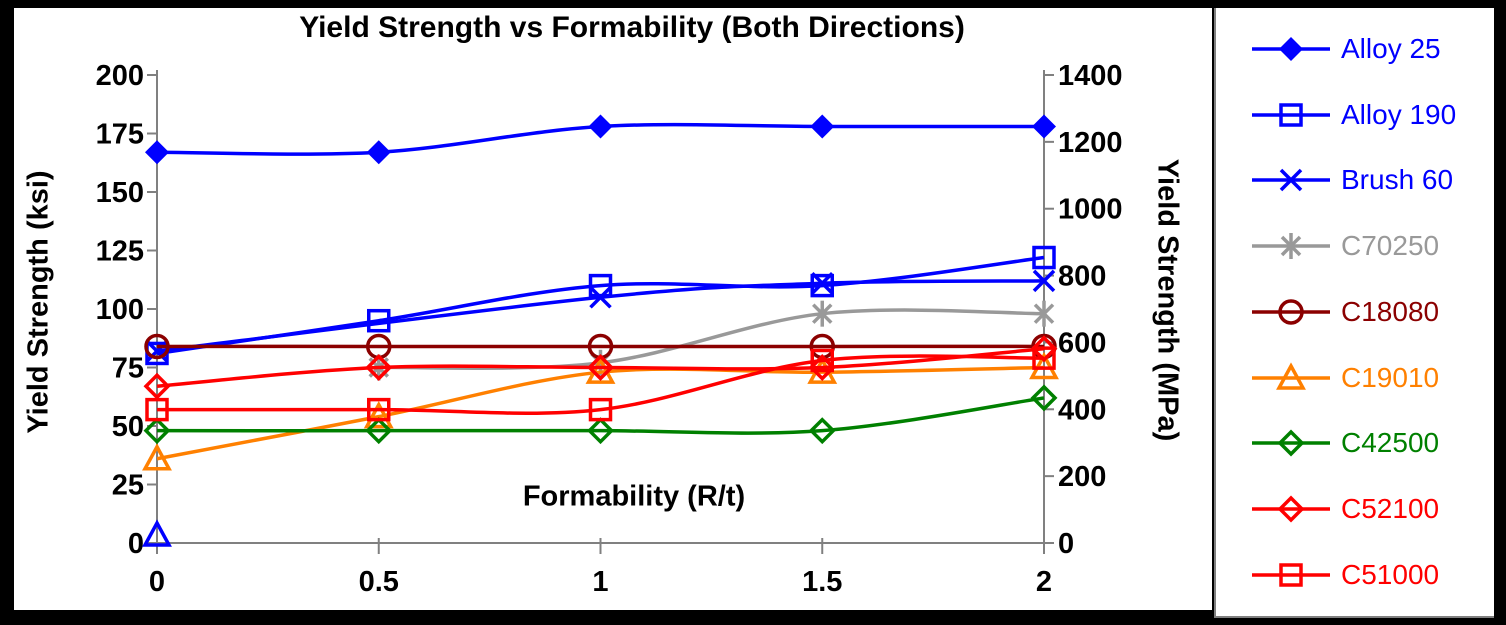  What do you see at coordinates (1399, 114) in the screenshot?
I see `legend-item-label: Alloy 190` at bounding box center [1399, 114].